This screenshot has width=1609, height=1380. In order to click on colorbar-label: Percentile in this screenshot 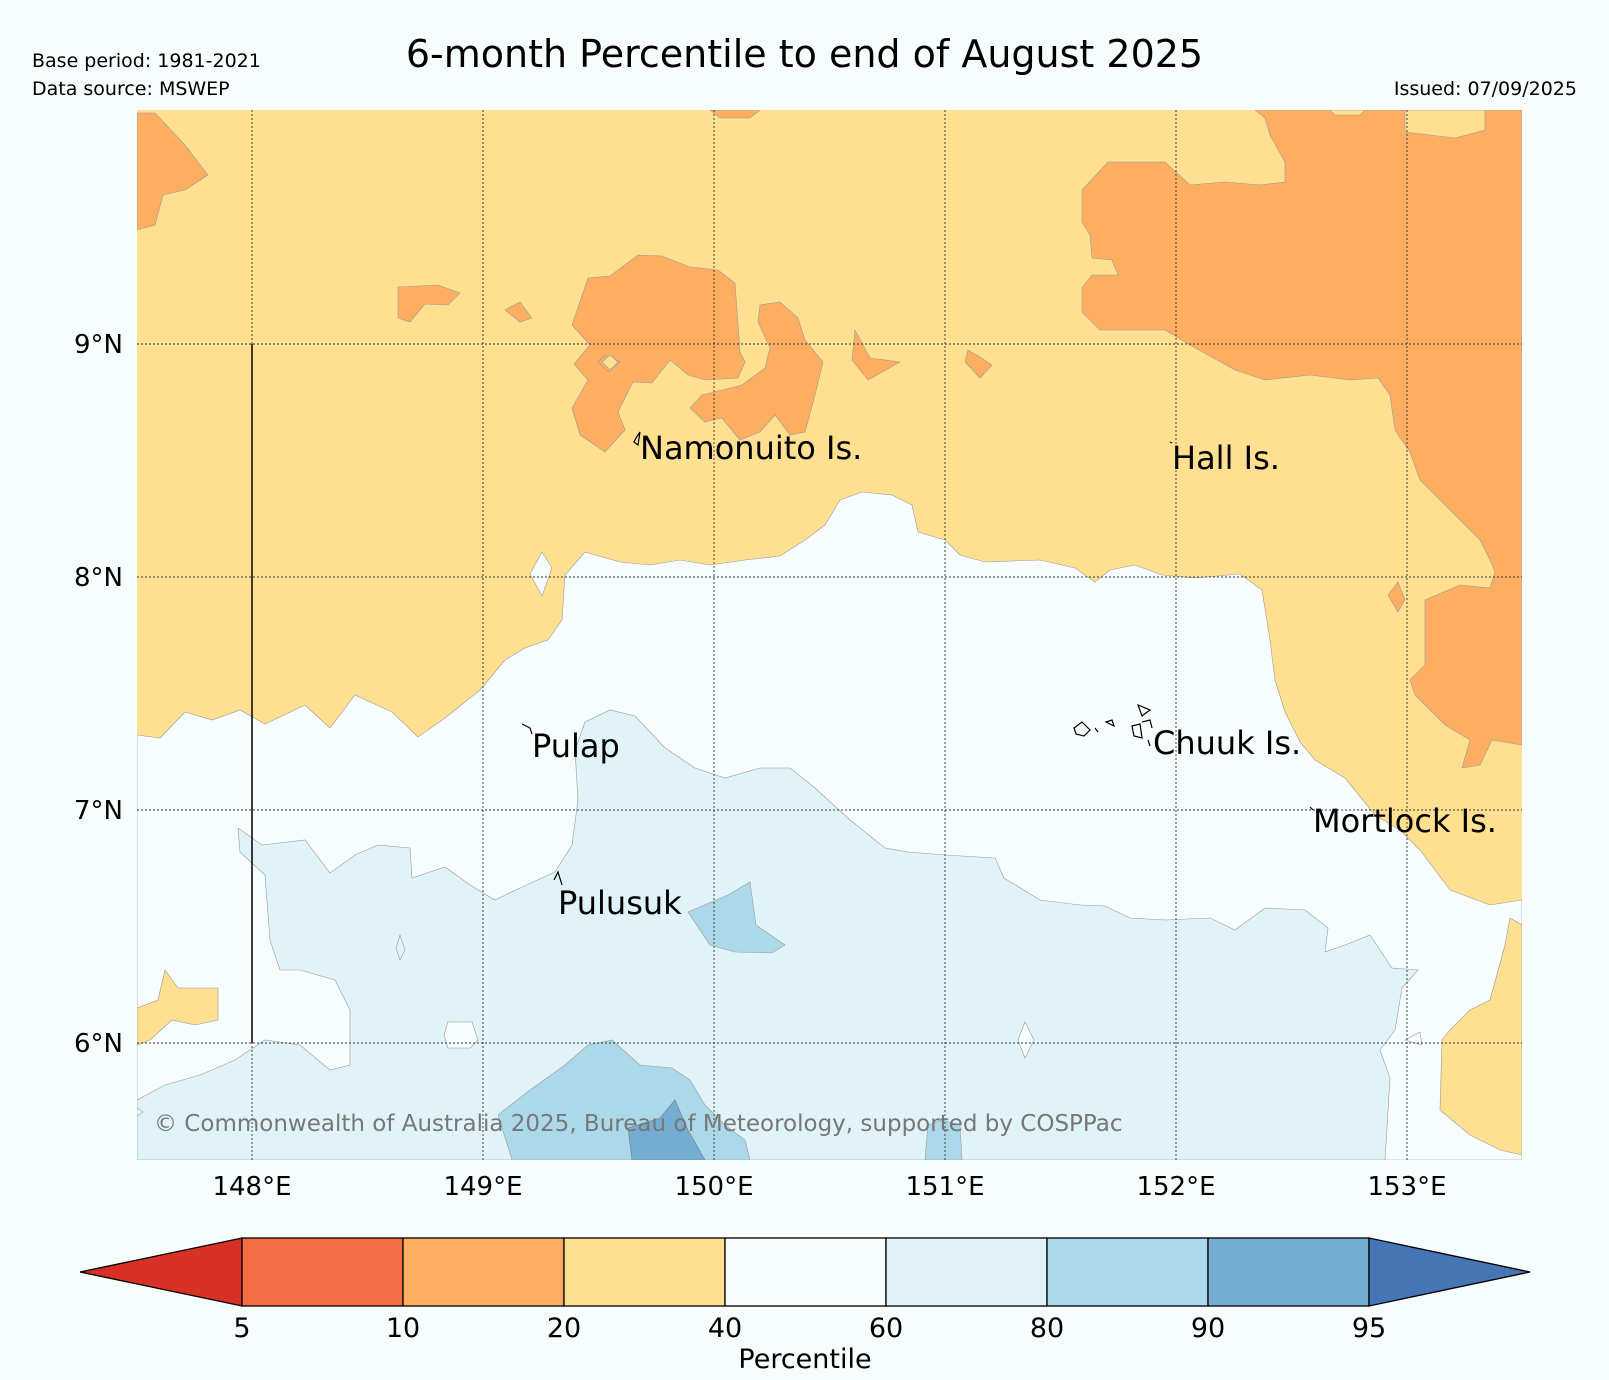, I will do `click(804, 1359)`.